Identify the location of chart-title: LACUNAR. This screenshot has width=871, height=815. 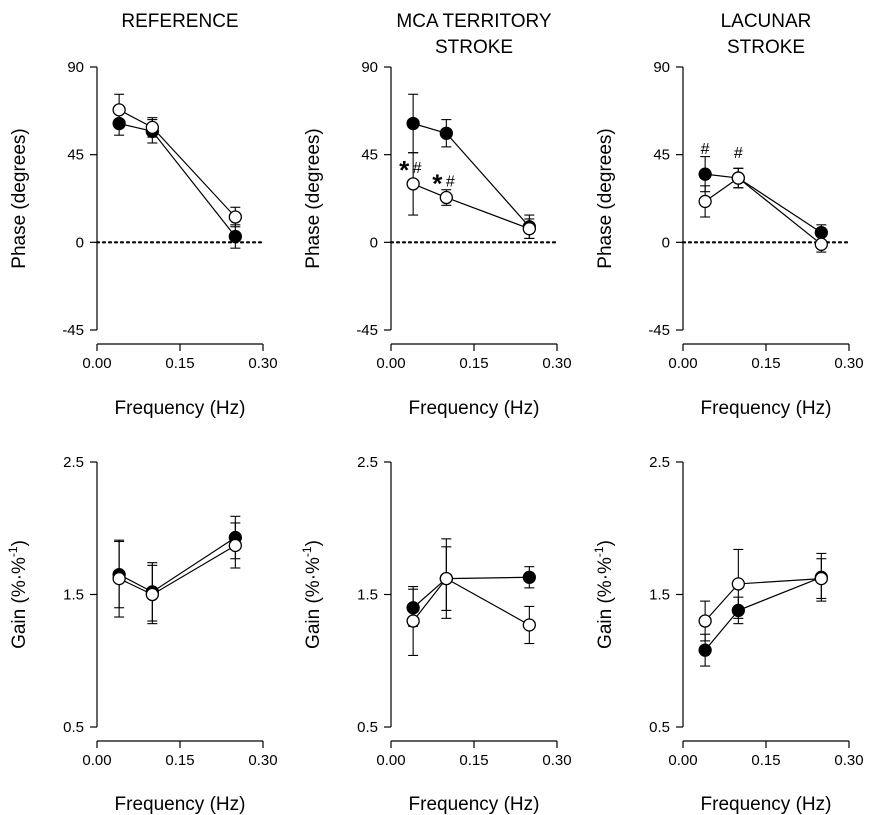
(766, 21).